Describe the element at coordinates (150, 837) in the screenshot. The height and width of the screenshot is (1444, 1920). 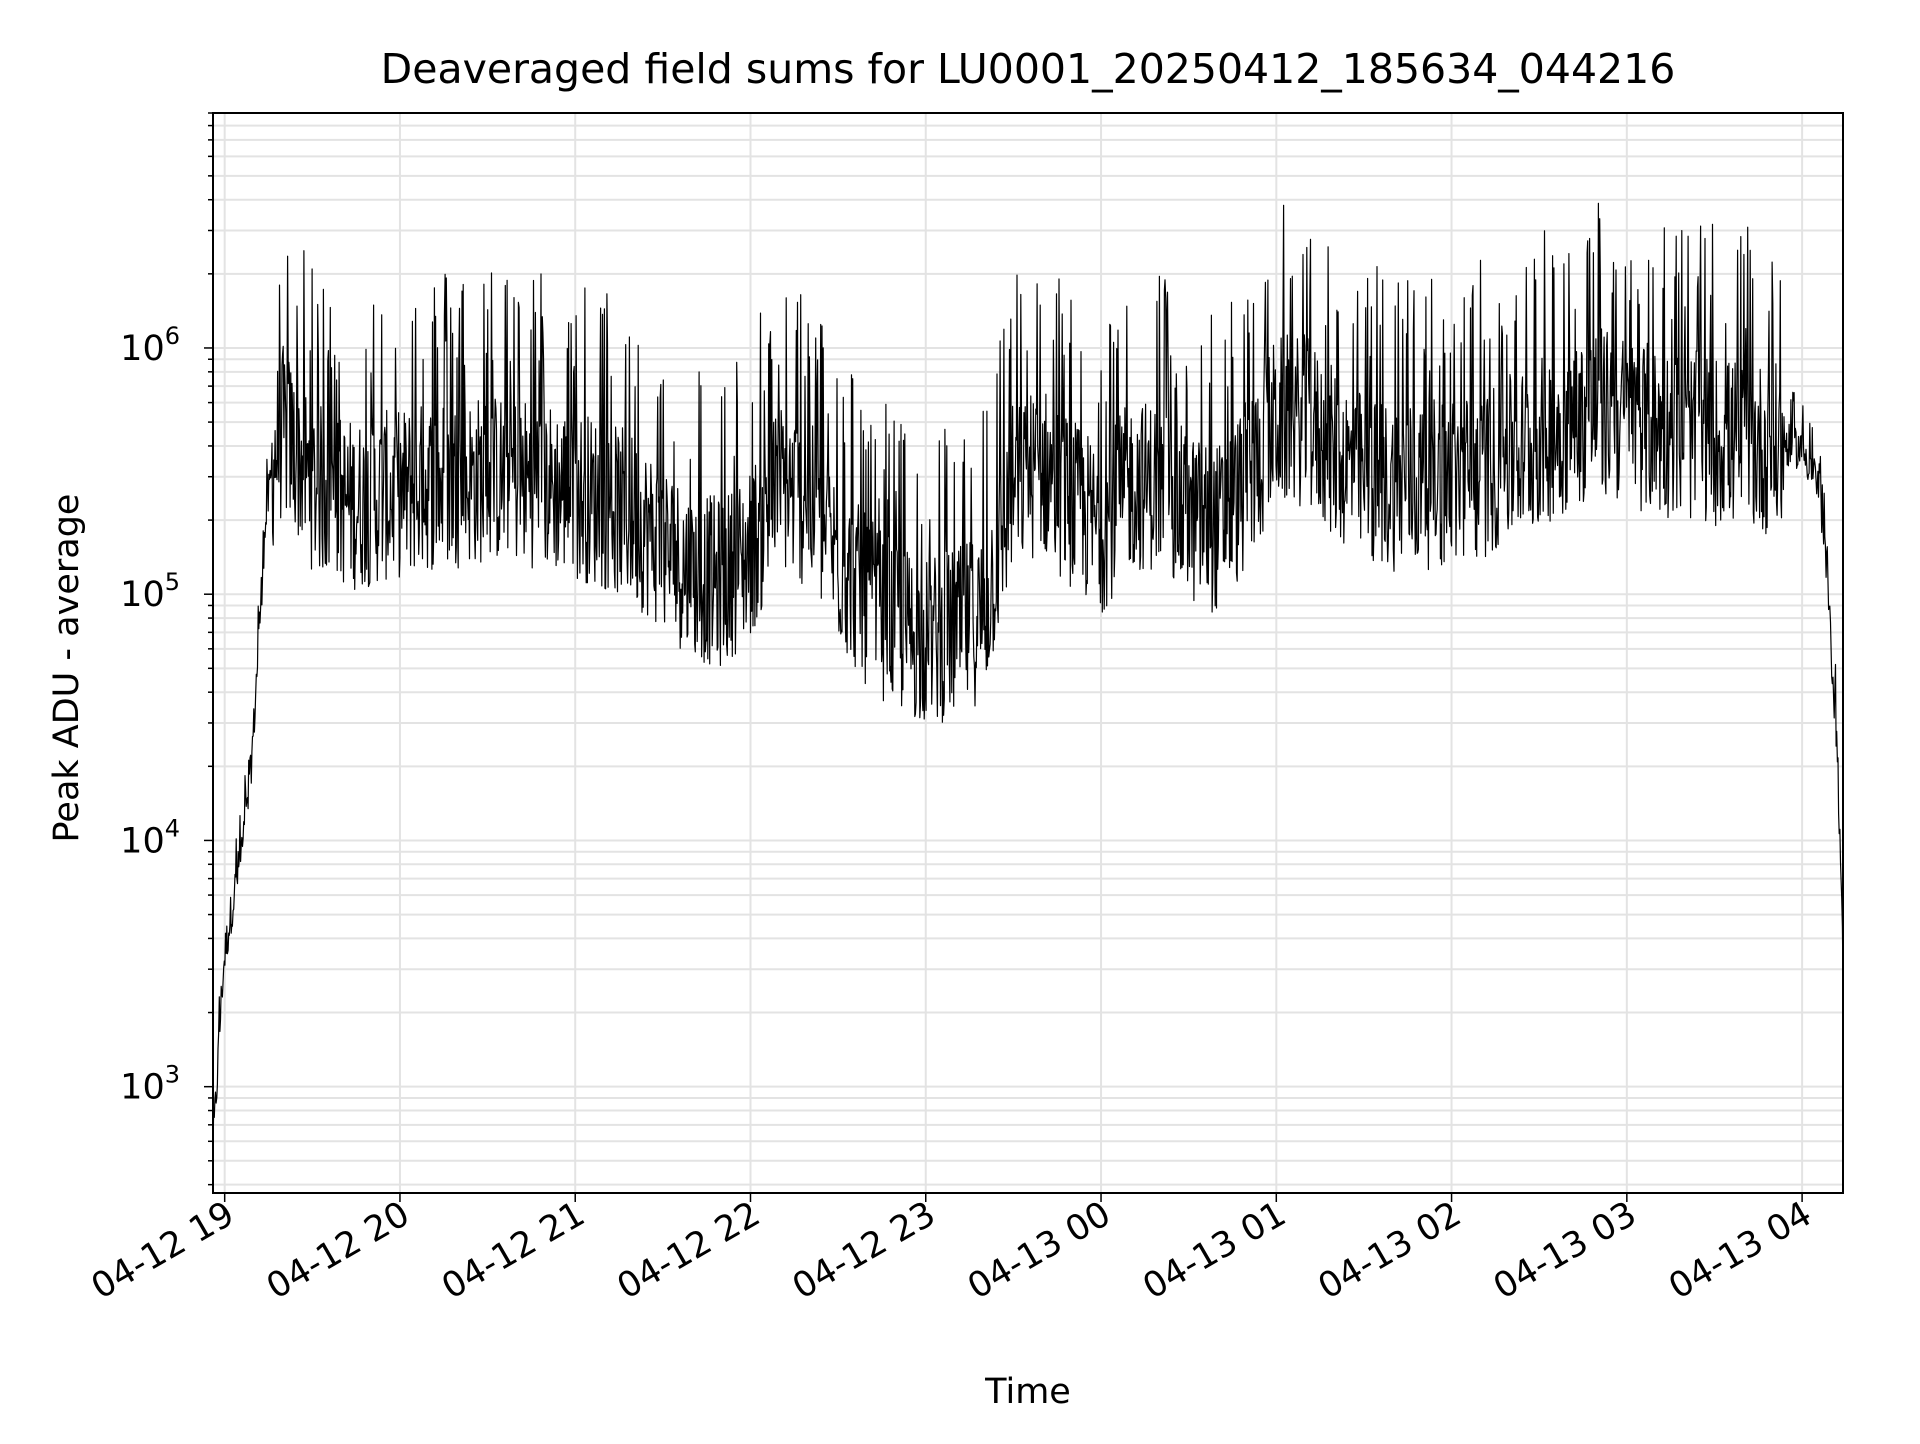
I see `y-tick-label: 10⁴` at that location.